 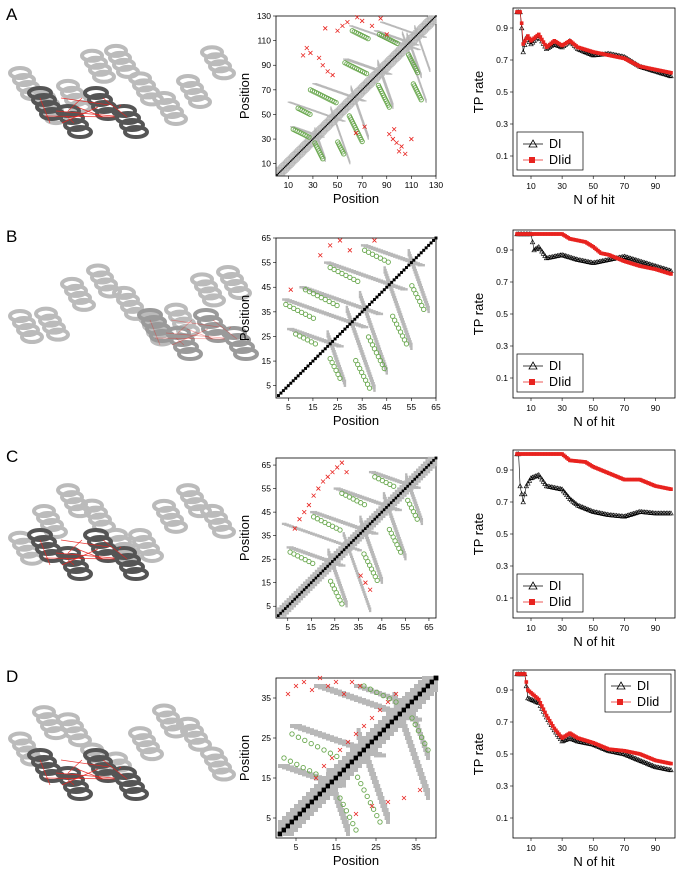 I want to click on helix-turn, so click(x=236, y=286).